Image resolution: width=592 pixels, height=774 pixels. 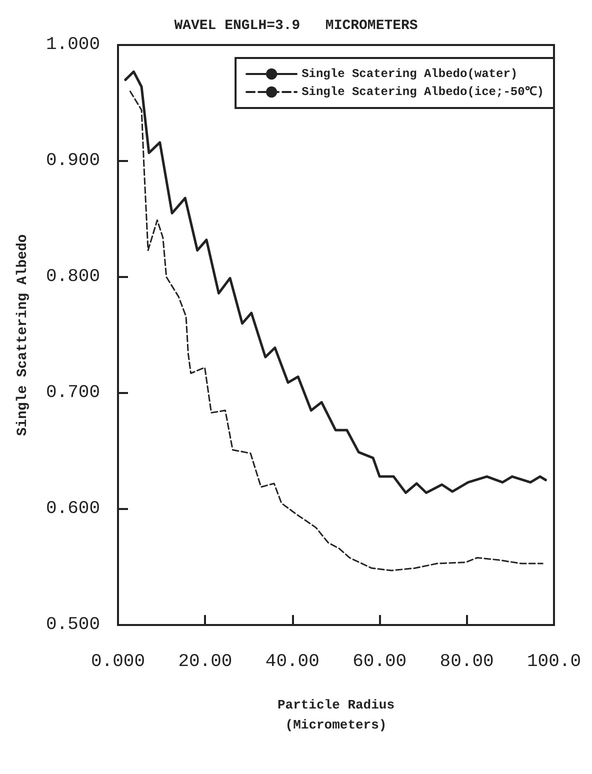 What do you see at coordinates (73, 45) in the screenshot?
I see `y-tick-label: 1.000` at bounding box center [73, 45].